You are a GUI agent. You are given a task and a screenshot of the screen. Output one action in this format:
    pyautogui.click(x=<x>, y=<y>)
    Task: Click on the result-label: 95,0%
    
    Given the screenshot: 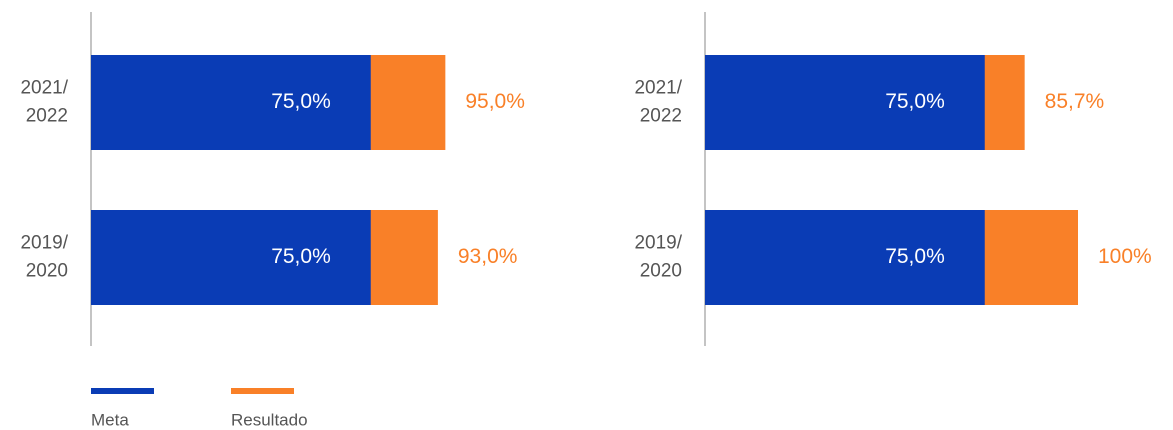 What is the action you would take?
    pyautogui.click(x=495, y=101)
    